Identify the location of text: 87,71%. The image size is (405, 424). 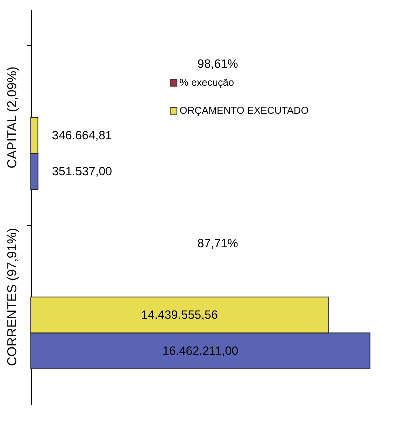
(218, 243).